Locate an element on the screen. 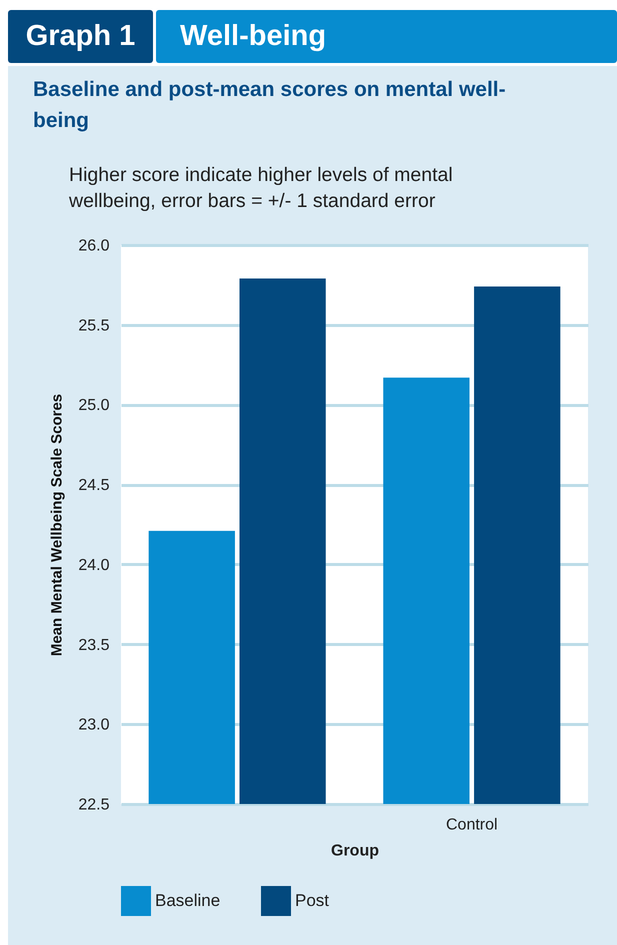 The image size is (617, 945). text: Higher score indicate higher levels of mental wellbeing, error bars = +/- 1 standard error is located at coordinates (261, 188).